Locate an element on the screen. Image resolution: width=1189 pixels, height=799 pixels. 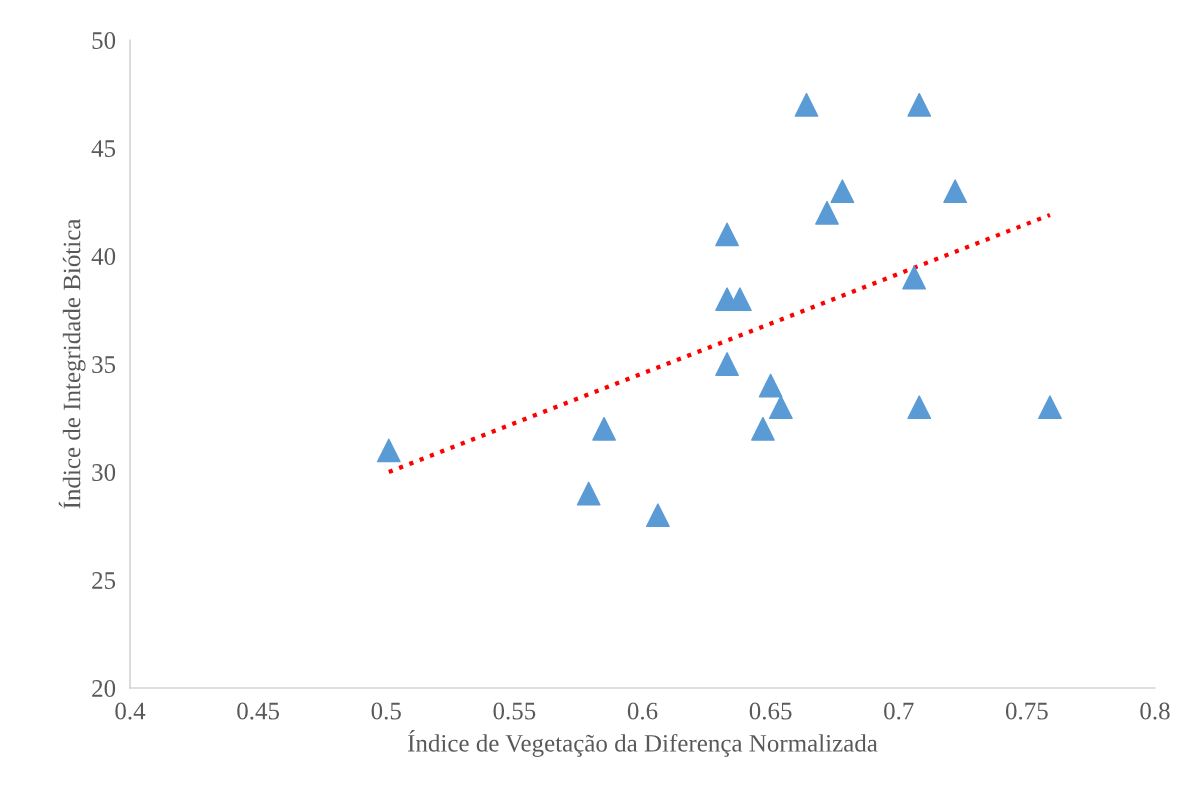
y-tick-label: 30 is located at coordinates (104, 472).